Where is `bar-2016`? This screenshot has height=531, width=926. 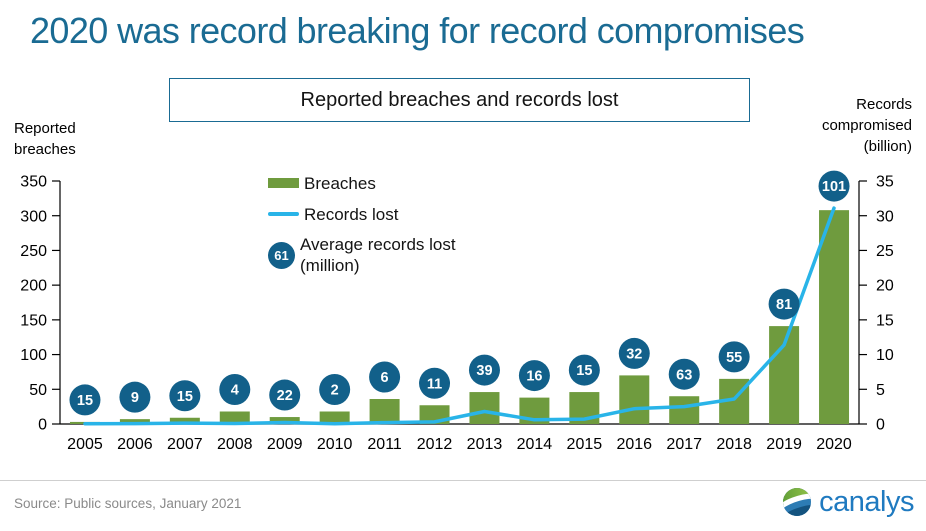 bar-2016 is located at coordinates (634, 399).